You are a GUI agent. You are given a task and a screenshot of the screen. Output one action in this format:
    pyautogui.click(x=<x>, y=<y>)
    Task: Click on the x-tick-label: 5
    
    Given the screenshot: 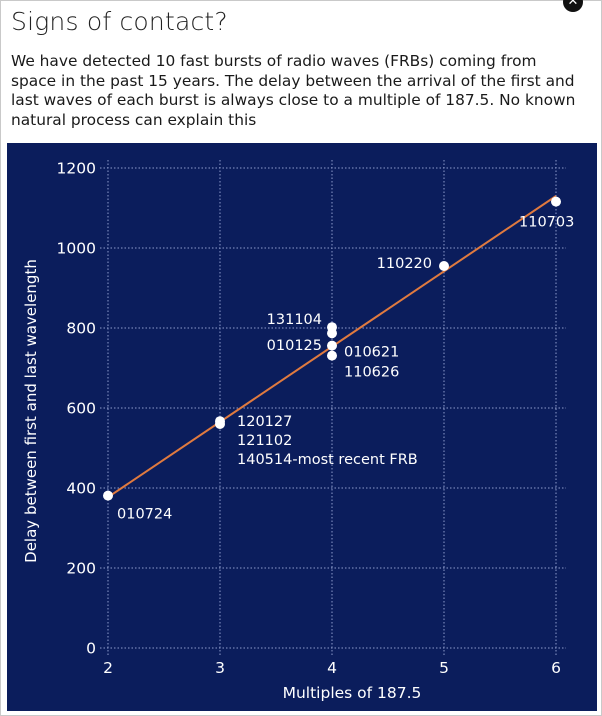 What is the action you would take?
    pyautogui.click(x=444, y=668)
    